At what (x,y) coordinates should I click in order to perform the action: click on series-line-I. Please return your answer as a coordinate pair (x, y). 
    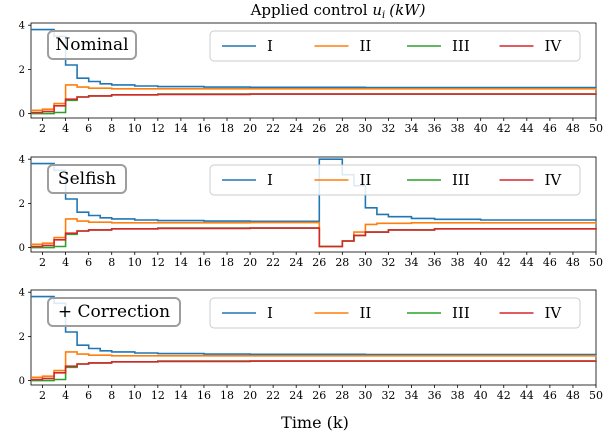
    Looking at the image, I should click on (314, 190).